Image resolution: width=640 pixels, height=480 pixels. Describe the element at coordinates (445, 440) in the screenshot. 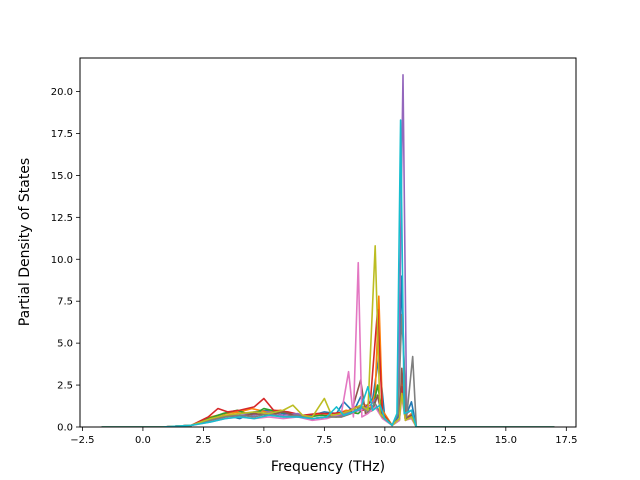

I see `x-tick-label: 12.5` at that location.